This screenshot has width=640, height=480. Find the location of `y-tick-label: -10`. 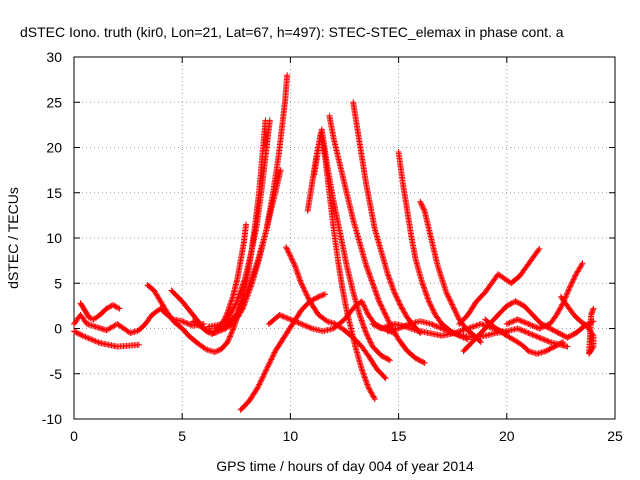

y-tick-label: -10 is located at coordinates (52, 419).